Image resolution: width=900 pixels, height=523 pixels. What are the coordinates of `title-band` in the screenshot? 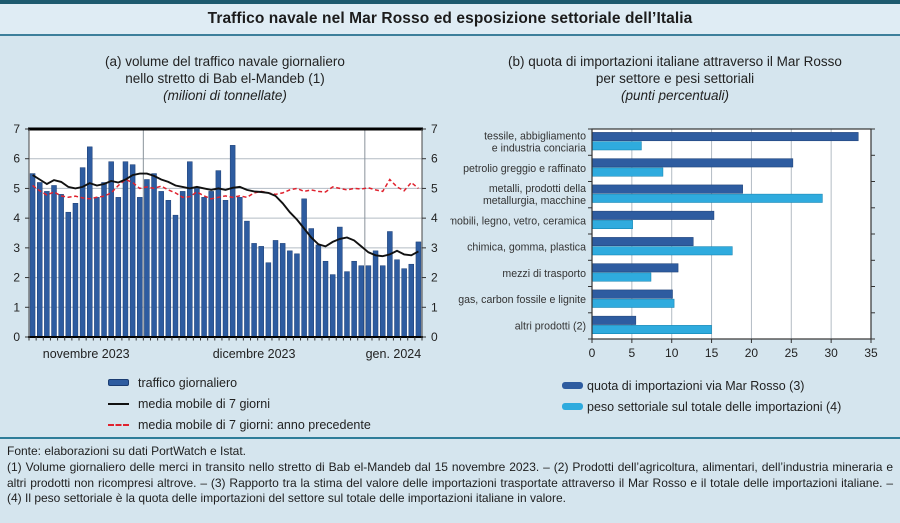 It's located at (450, 19).